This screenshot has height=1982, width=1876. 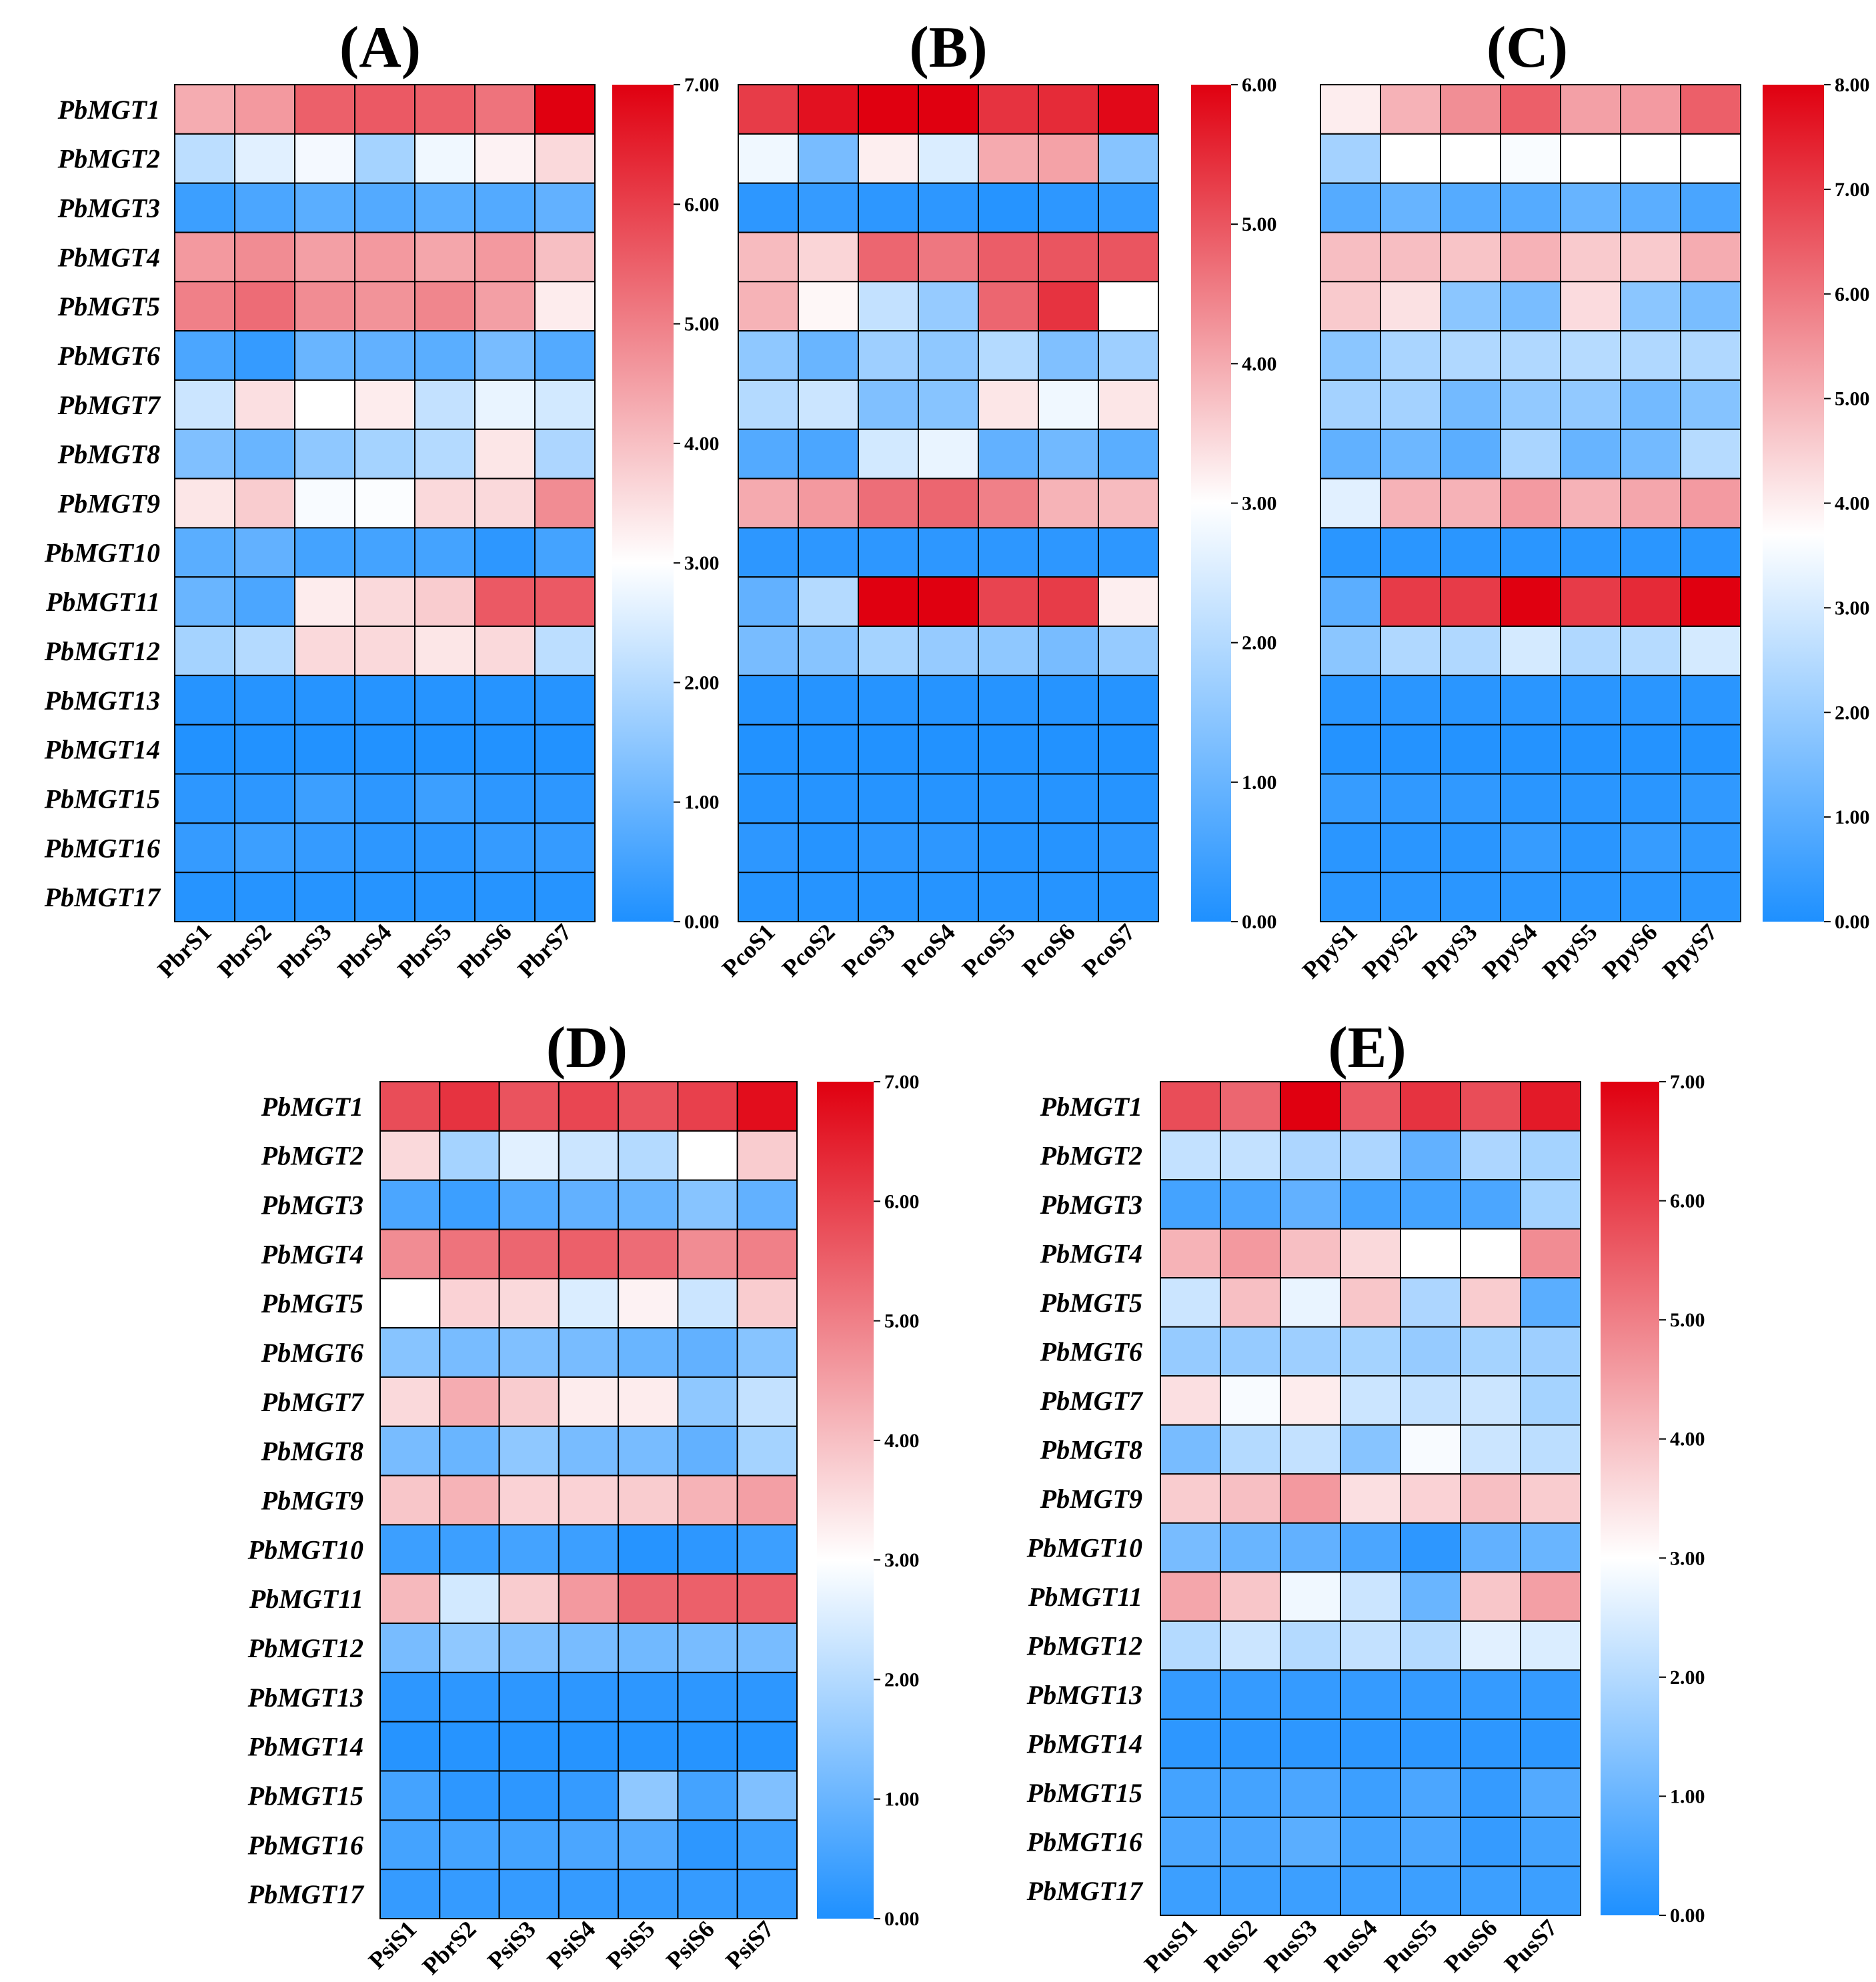 What do you see at coordinates (702, 683) in the screenshot?
I see `colorbar-tick-label: 2.00` at bounding box center [702, 683].